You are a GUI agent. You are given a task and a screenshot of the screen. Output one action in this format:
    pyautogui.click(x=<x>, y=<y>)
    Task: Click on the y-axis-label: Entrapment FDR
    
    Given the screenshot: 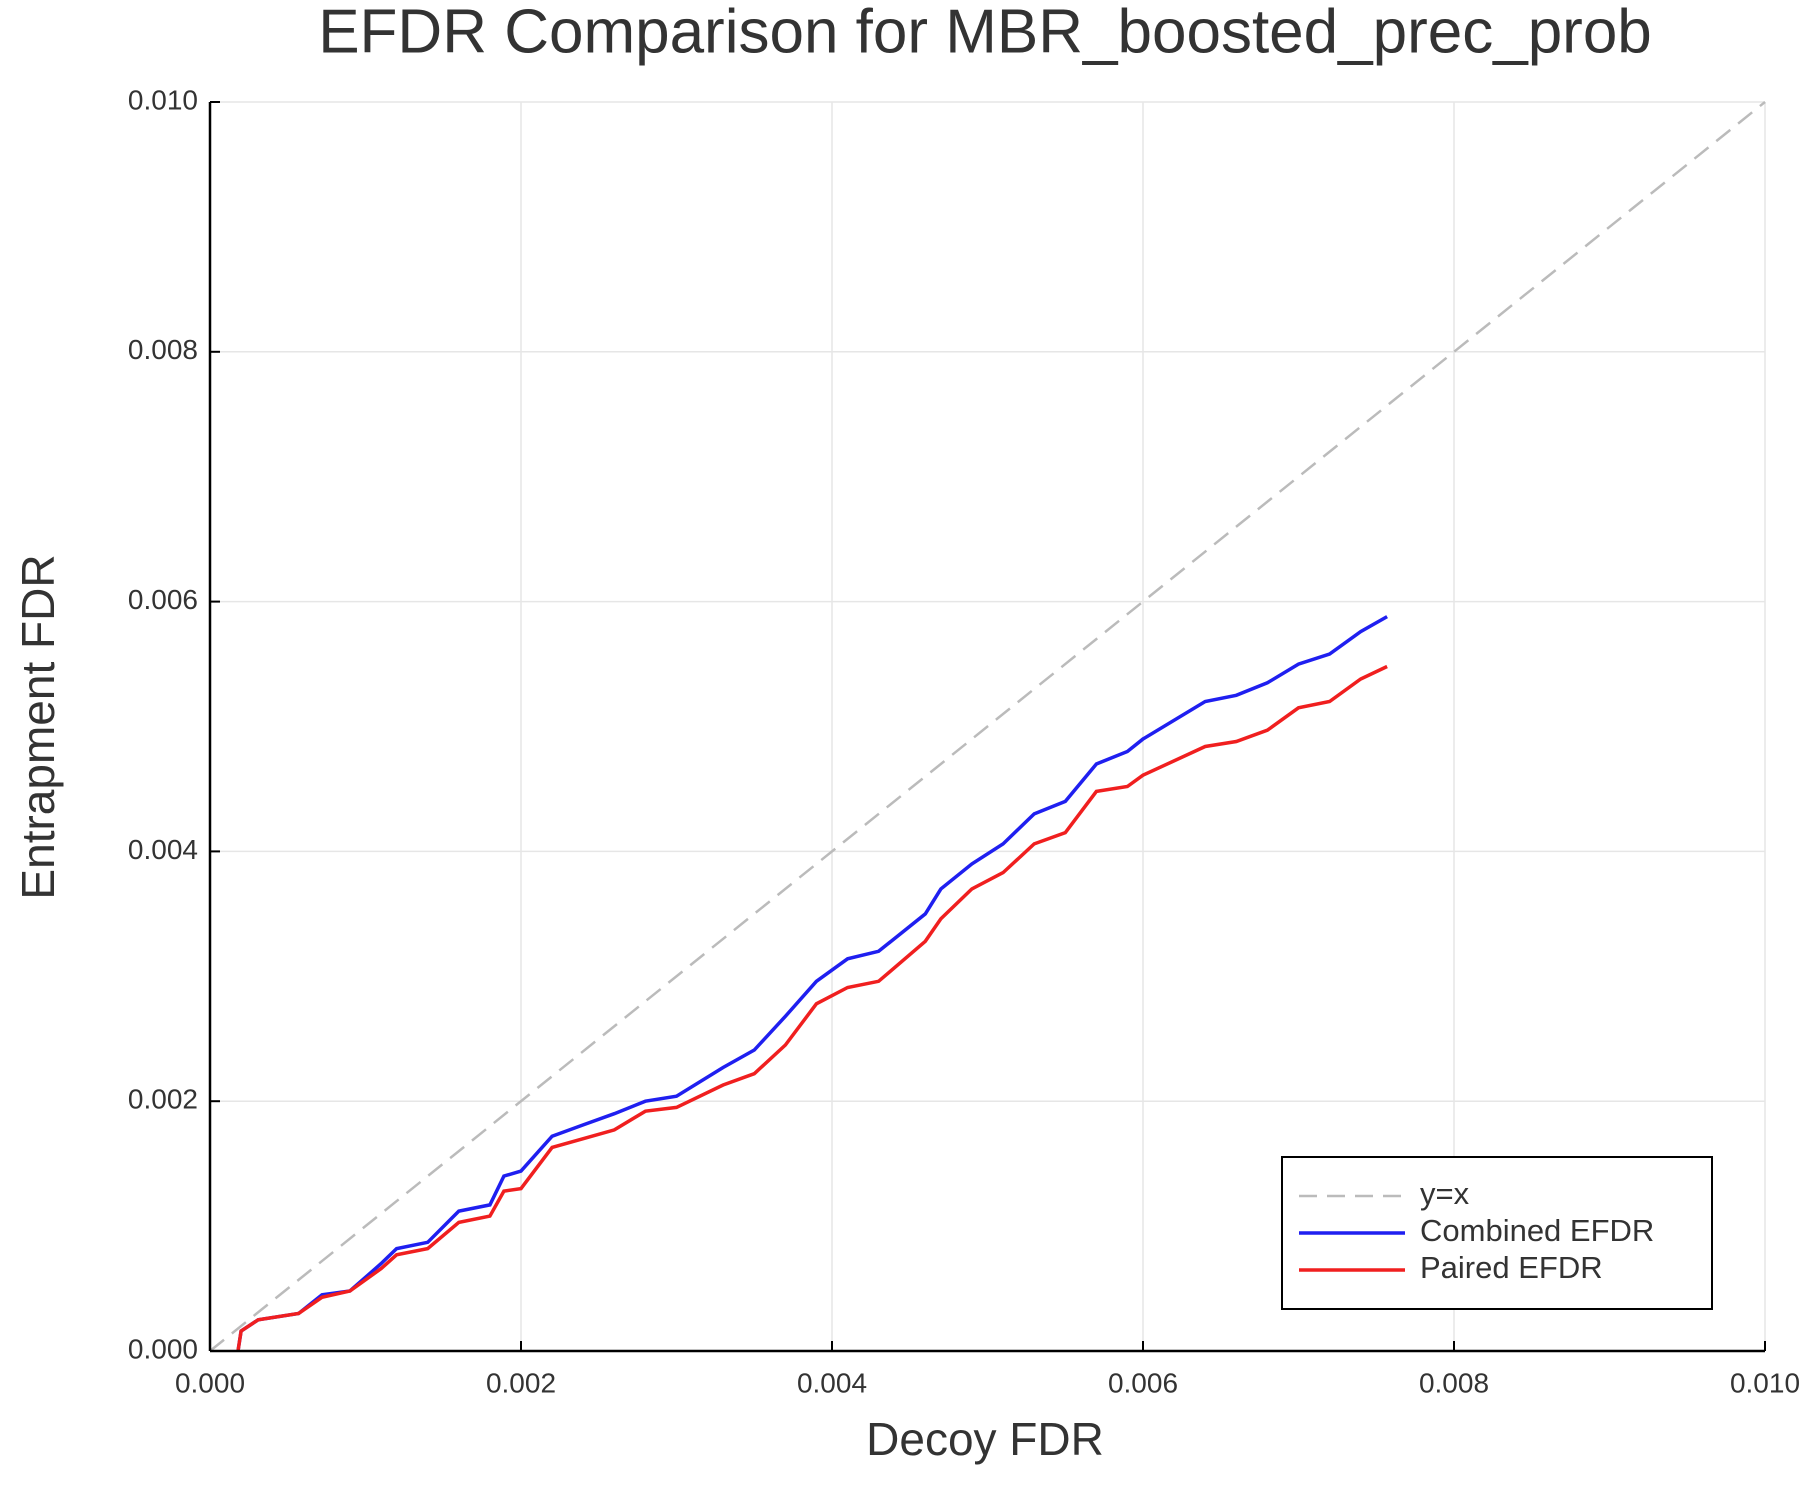 What is the action you would take?
    pyautogui.click(x=38, y=726)
    